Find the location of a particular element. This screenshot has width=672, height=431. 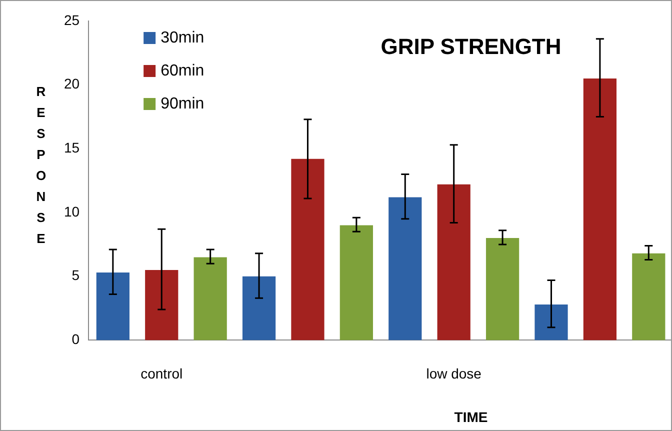

x-tick-label: control is located at coordinates (161, 373).